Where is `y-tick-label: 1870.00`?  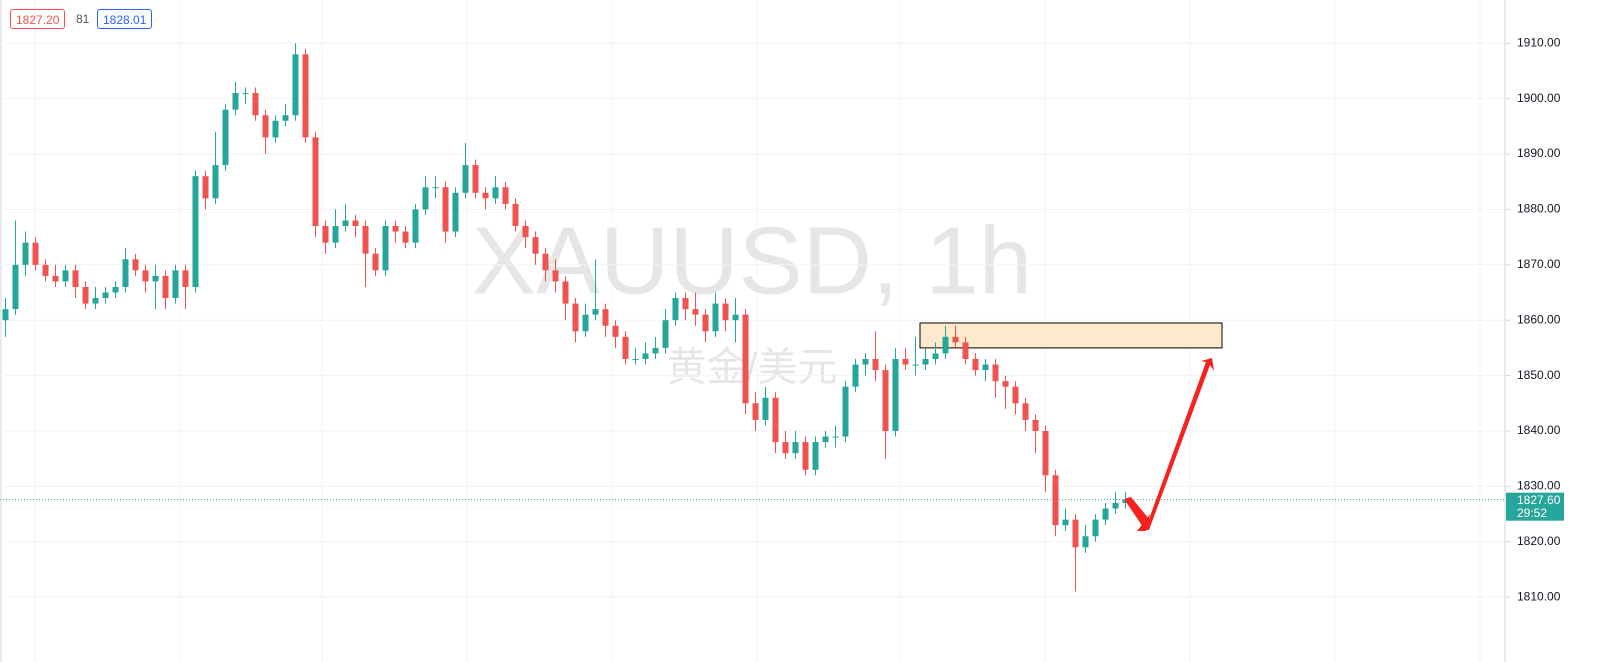
y-tick-label: 1870.00 is located at coordinates (1539, 264).